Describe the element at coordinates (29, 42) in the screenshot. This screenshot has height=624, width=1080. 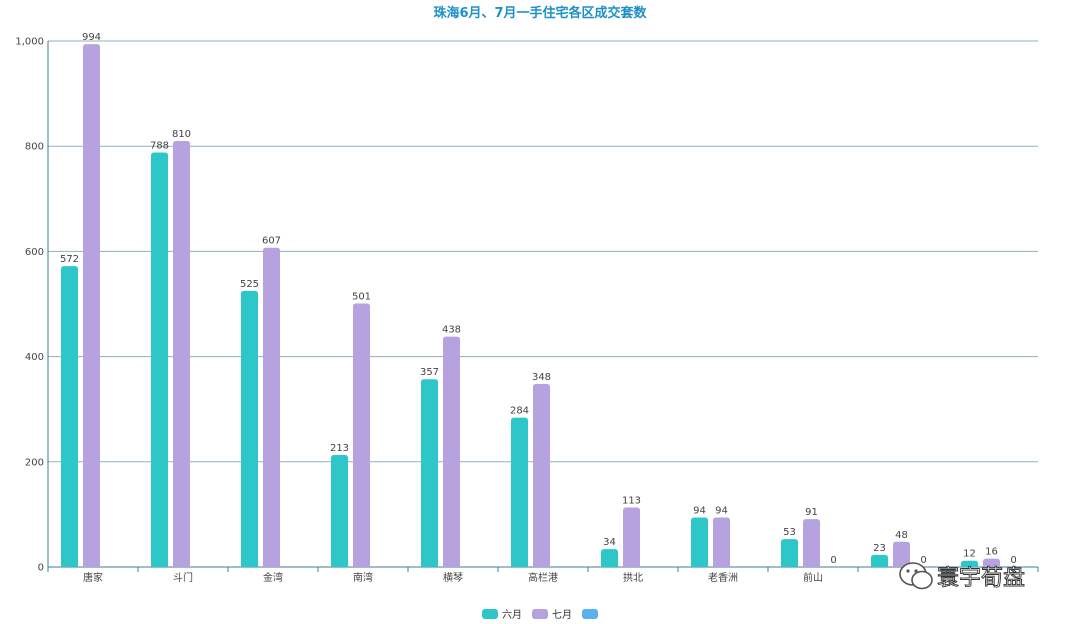
I see `y-tick-label: 1,000` at that location.